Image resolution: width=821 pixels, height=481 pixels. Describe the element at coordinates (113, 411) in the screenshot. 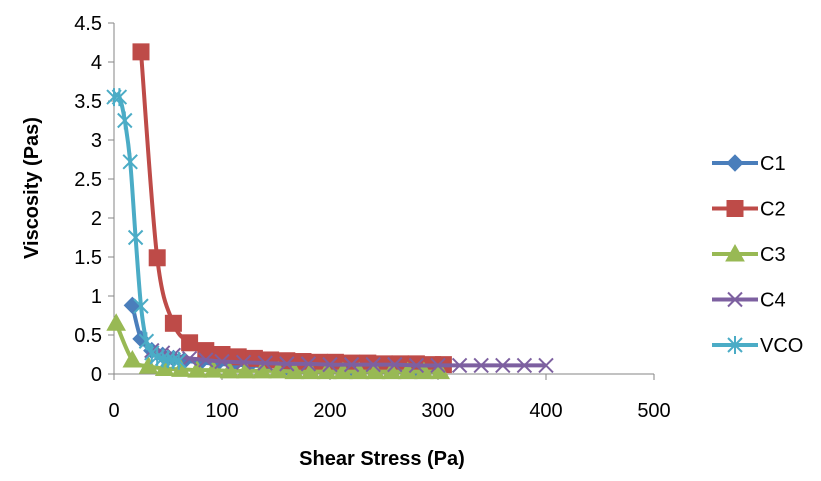

I see `x-tick-label: 0` at that location.